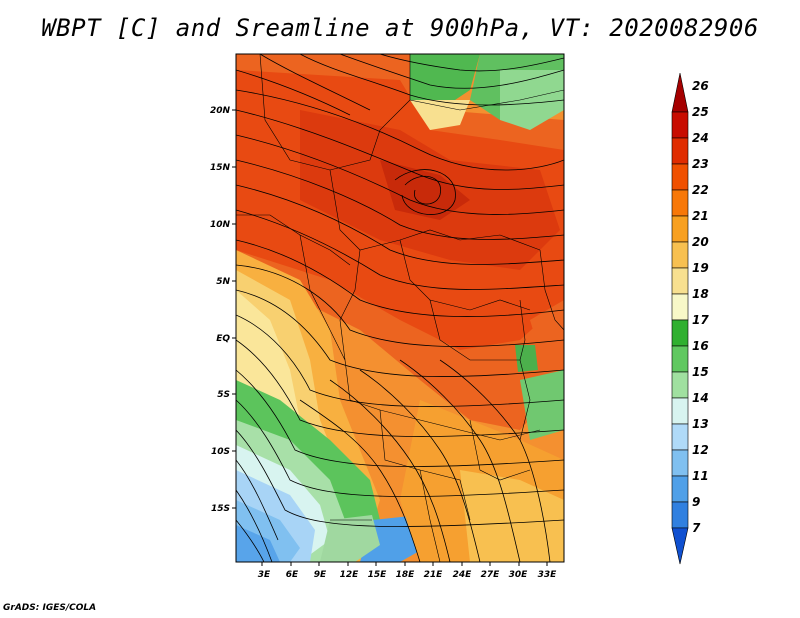 Image resolution: width=800 pixels, height=618 pixels. I want to click on colorbar-label: 15, so click(700, 372).